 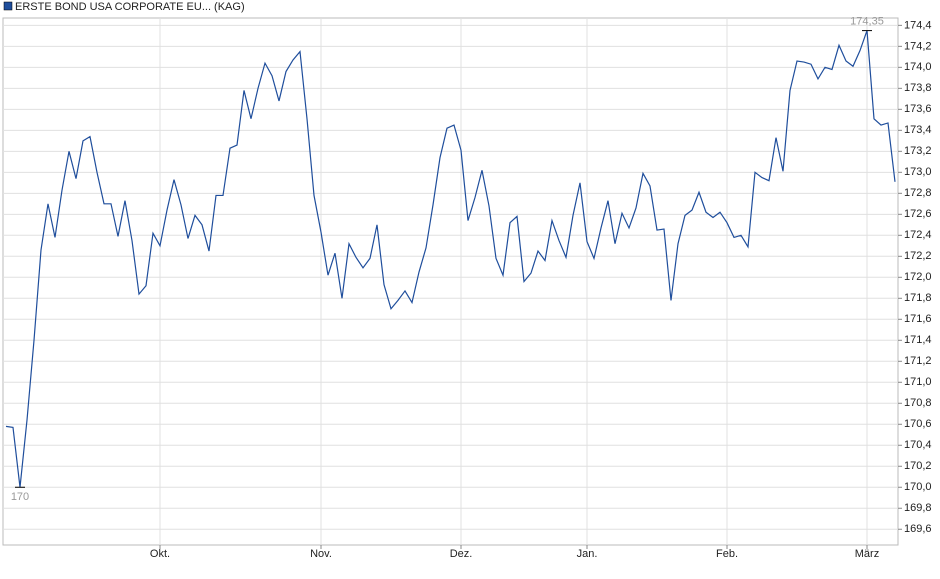 What do you see at coordinates (727, 554) in the screenshot?
I see `x-tick-label: Feb.` at bounding box center [727, 554].